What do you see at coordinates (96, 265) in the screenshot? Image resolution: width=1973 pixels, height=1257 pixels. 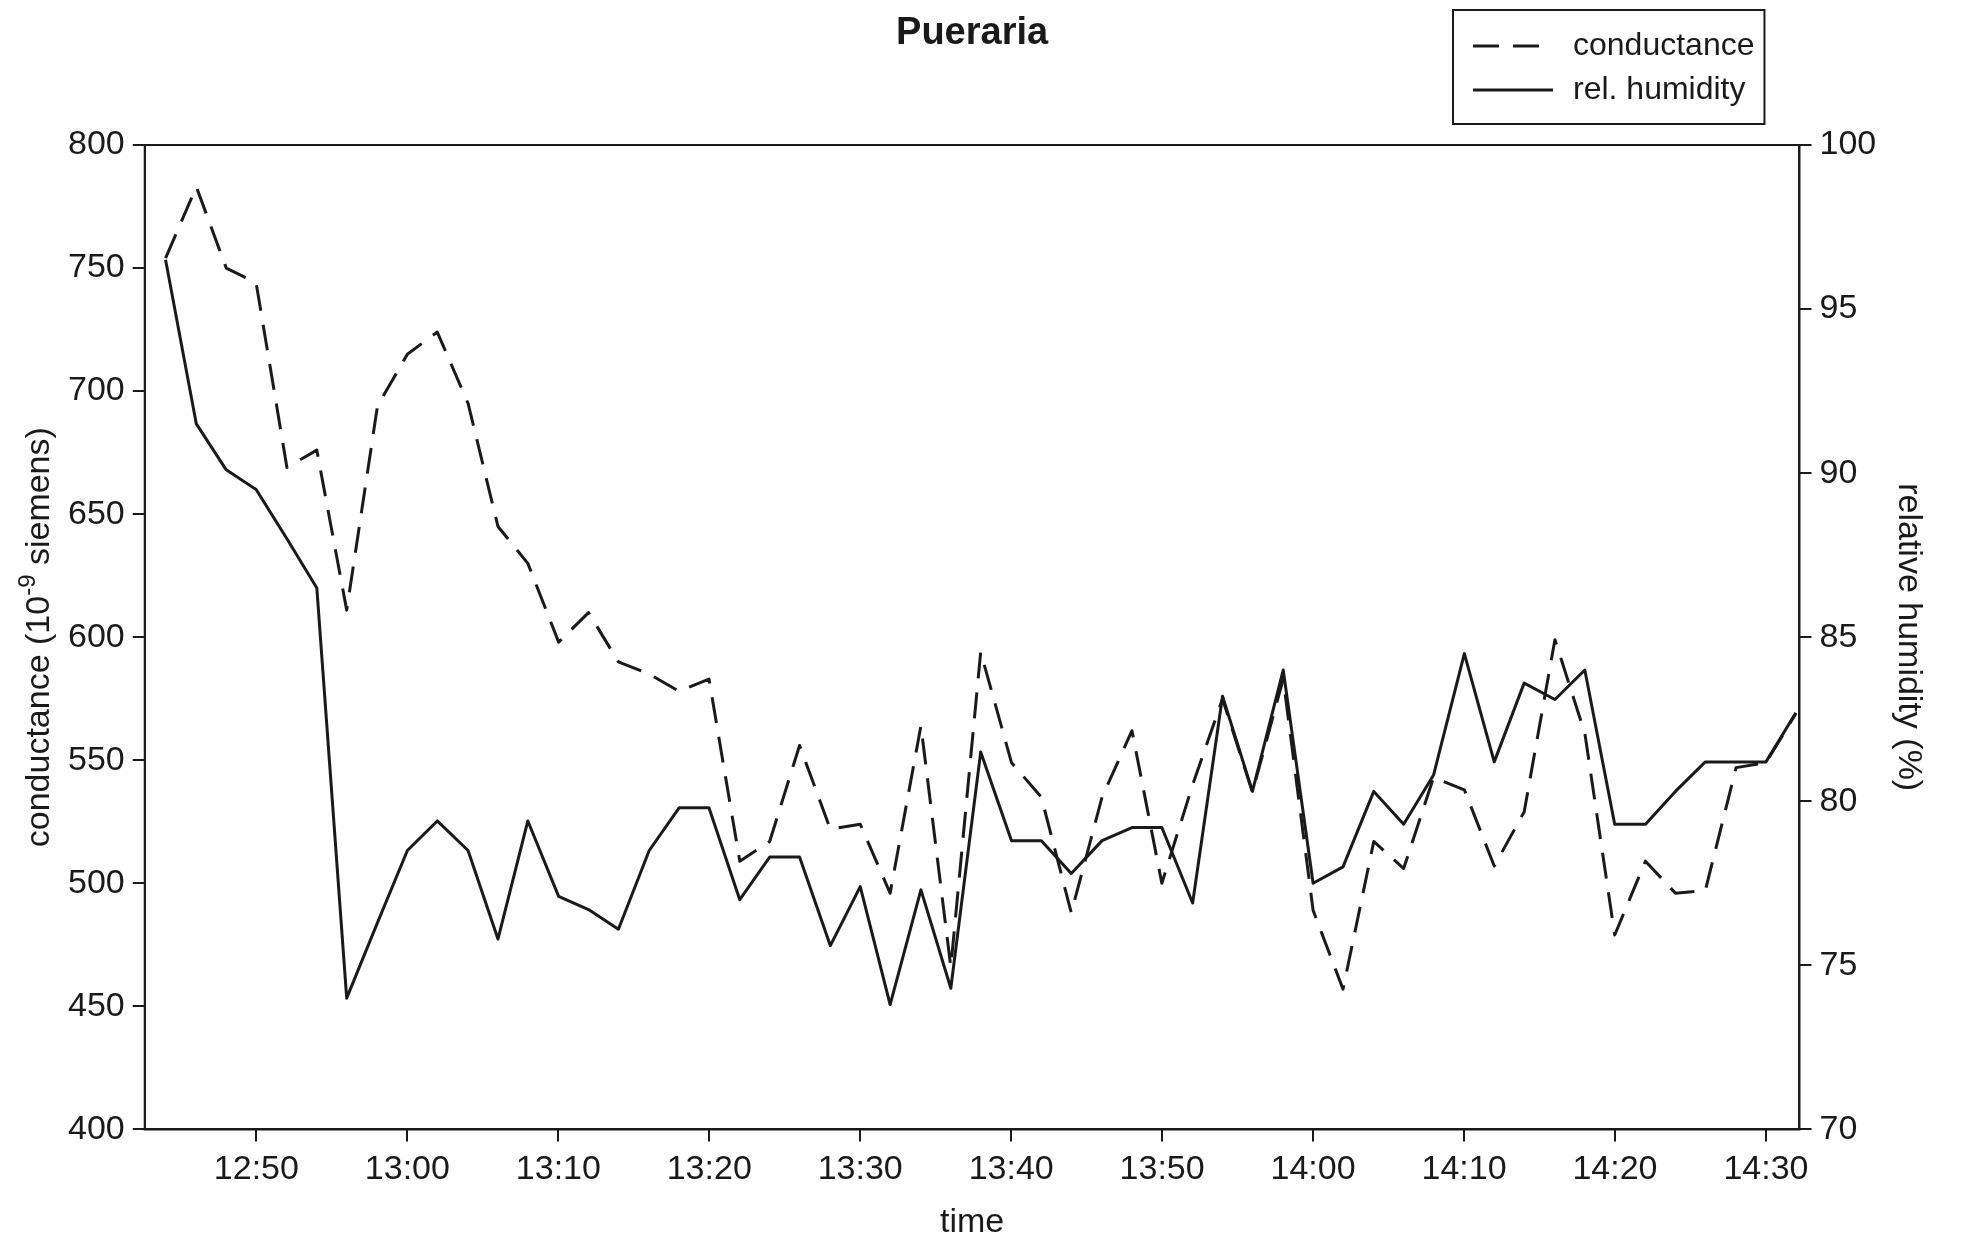 I see `y-tick-label: 750` at bounding box center [96, 265].